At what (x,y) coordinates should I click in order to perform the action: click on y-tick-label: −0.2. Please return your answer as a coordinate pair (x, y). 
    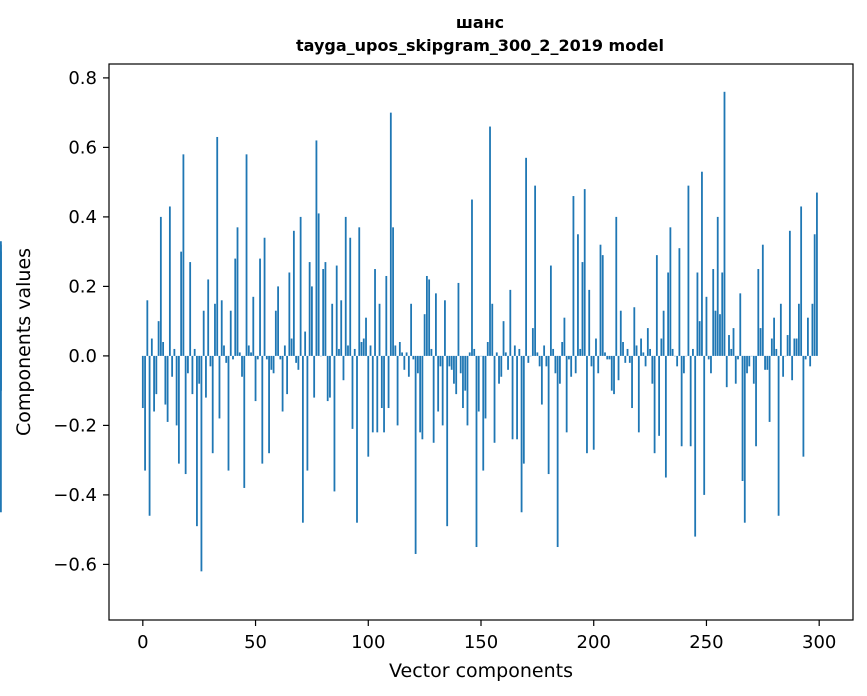
    Looking at the image, I should click on (75, 425).